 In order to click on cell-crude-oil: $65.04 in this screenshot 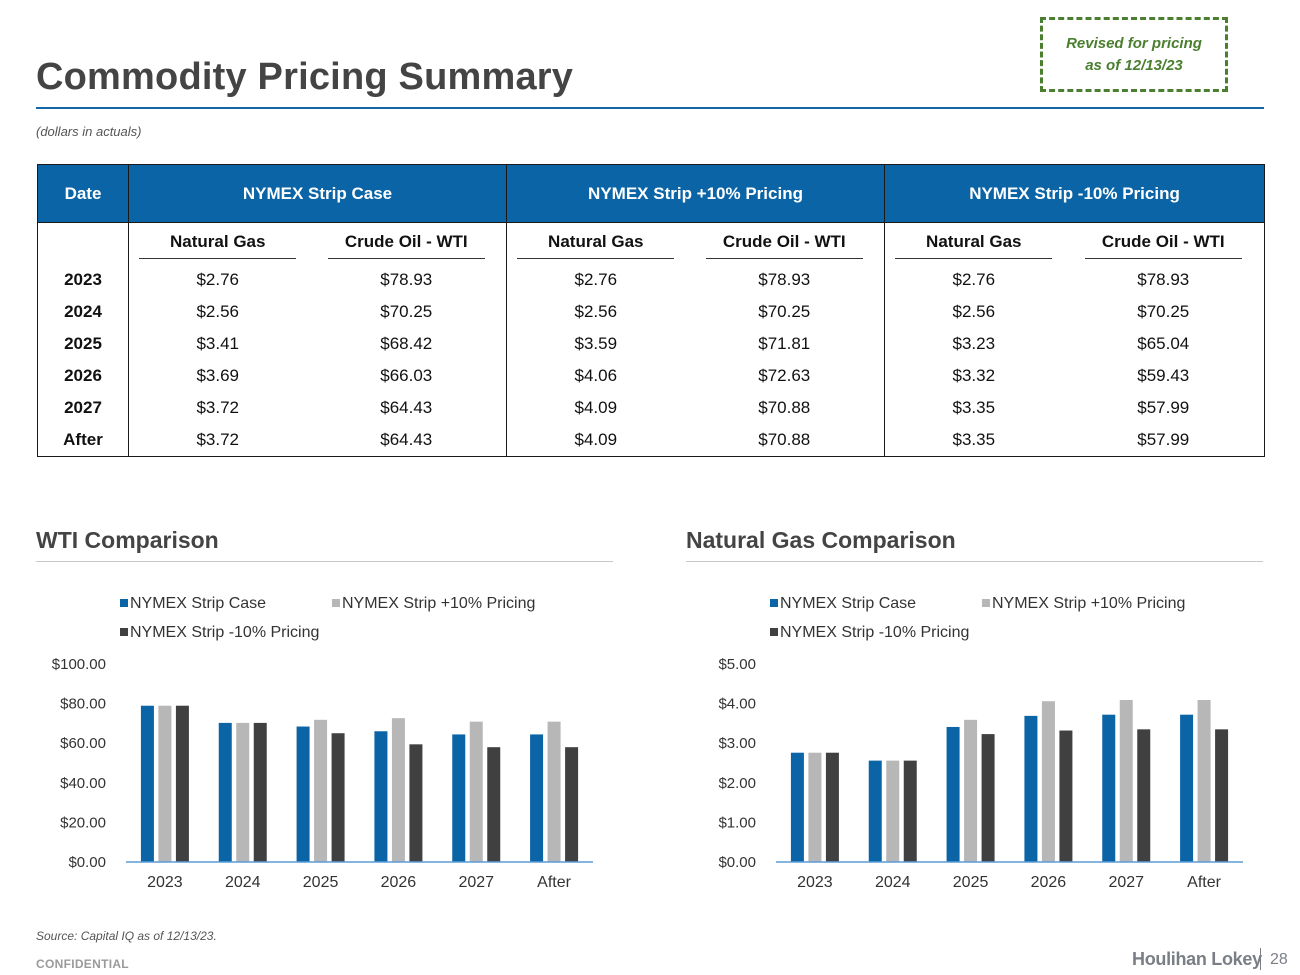, I will do `click(1164, 344)`.